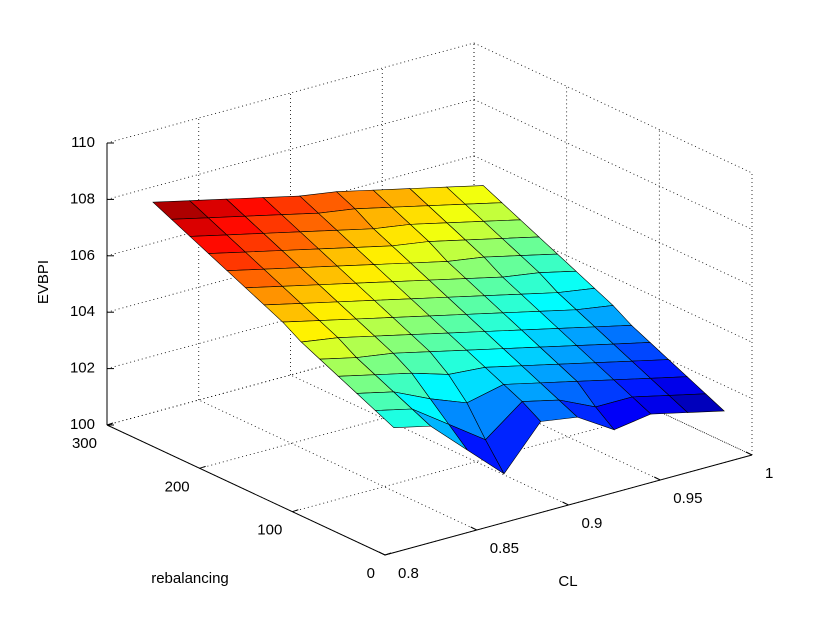 This screenshot has width=830, height=623. I want to click on x-axis-label: CL, so click(567, 581).